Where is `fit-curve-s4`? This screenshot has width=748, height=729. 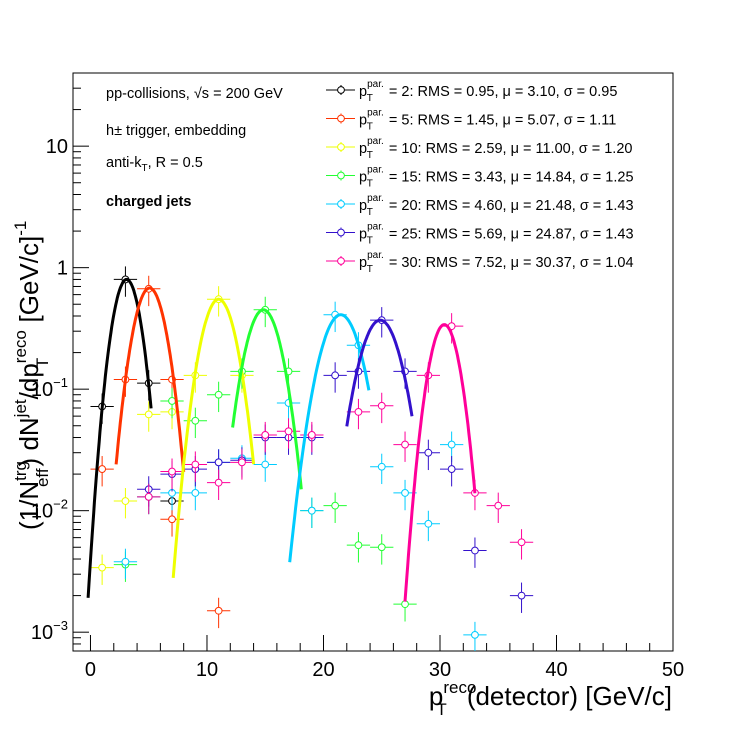 fit-curve-s4 is located at coordinates (267, 399).